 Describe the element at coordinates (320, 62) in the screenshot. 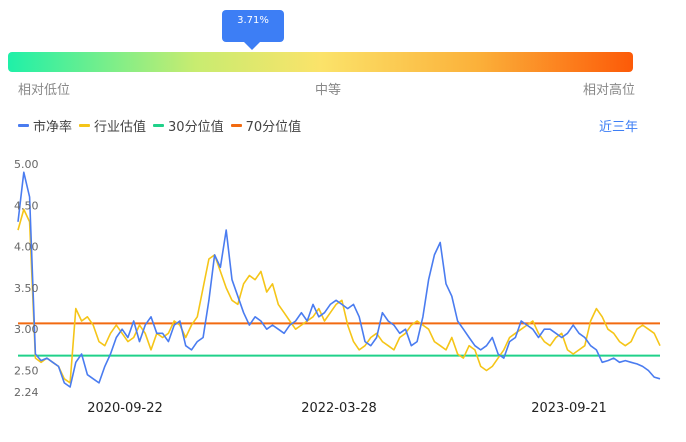

I see `percentile-gauge-bar` at that location.